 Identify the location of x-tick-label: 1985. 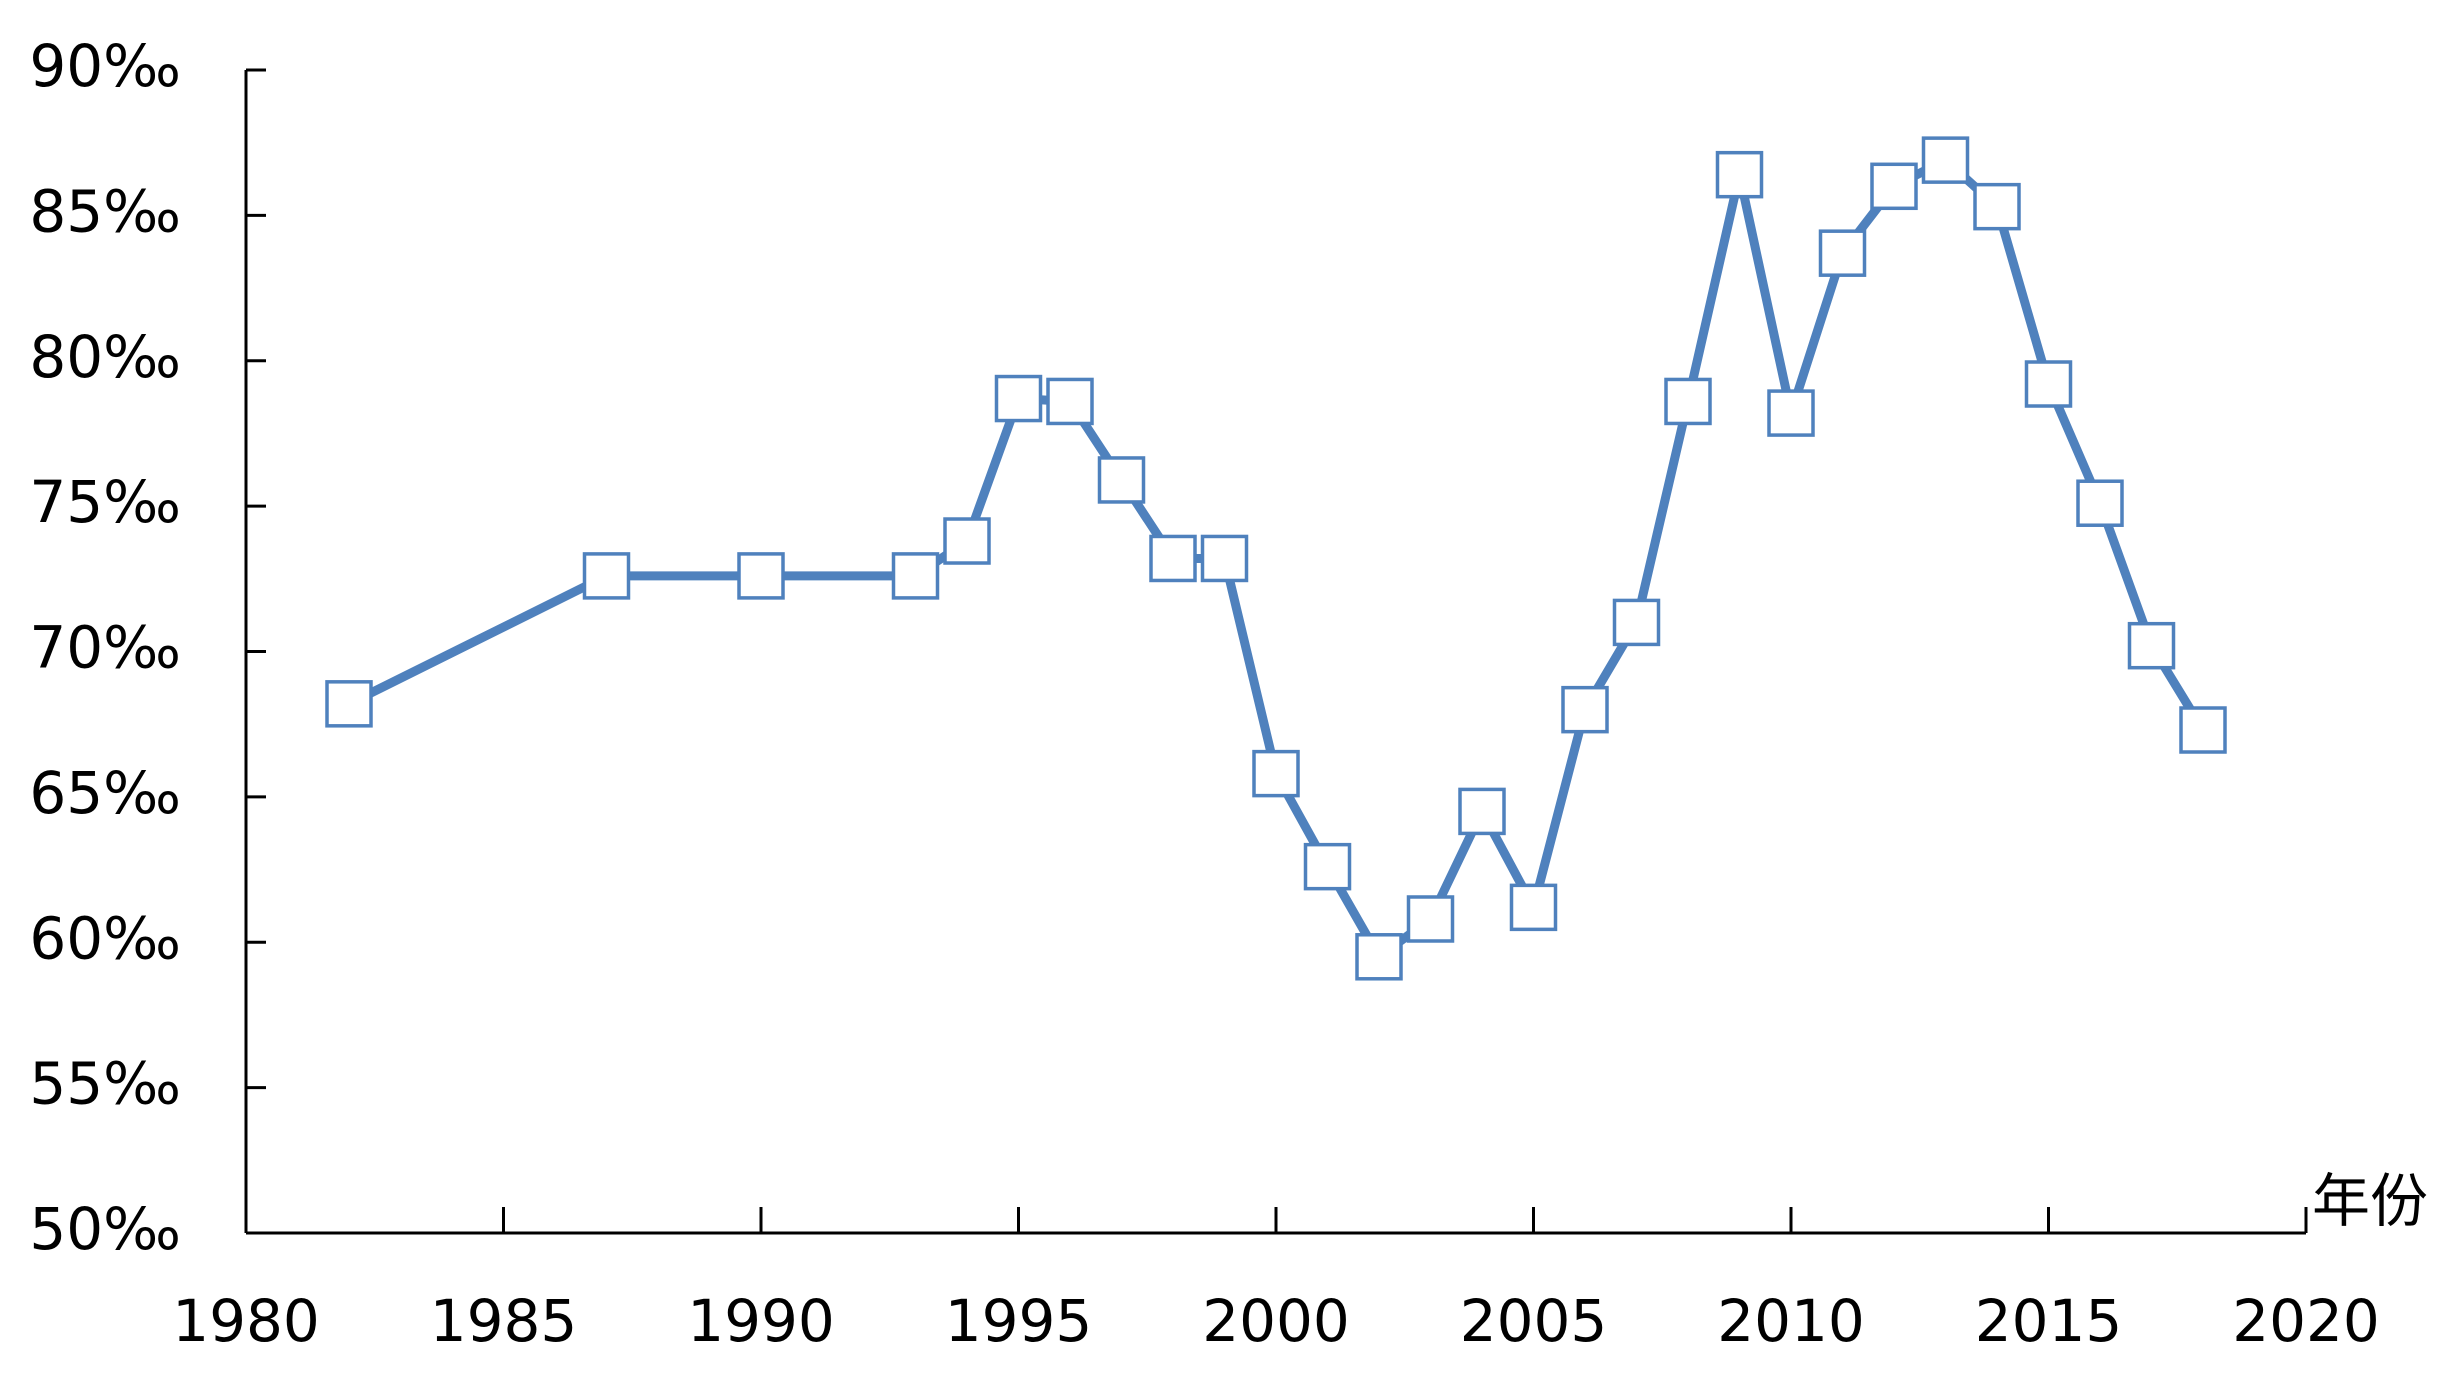
(504, 1321).